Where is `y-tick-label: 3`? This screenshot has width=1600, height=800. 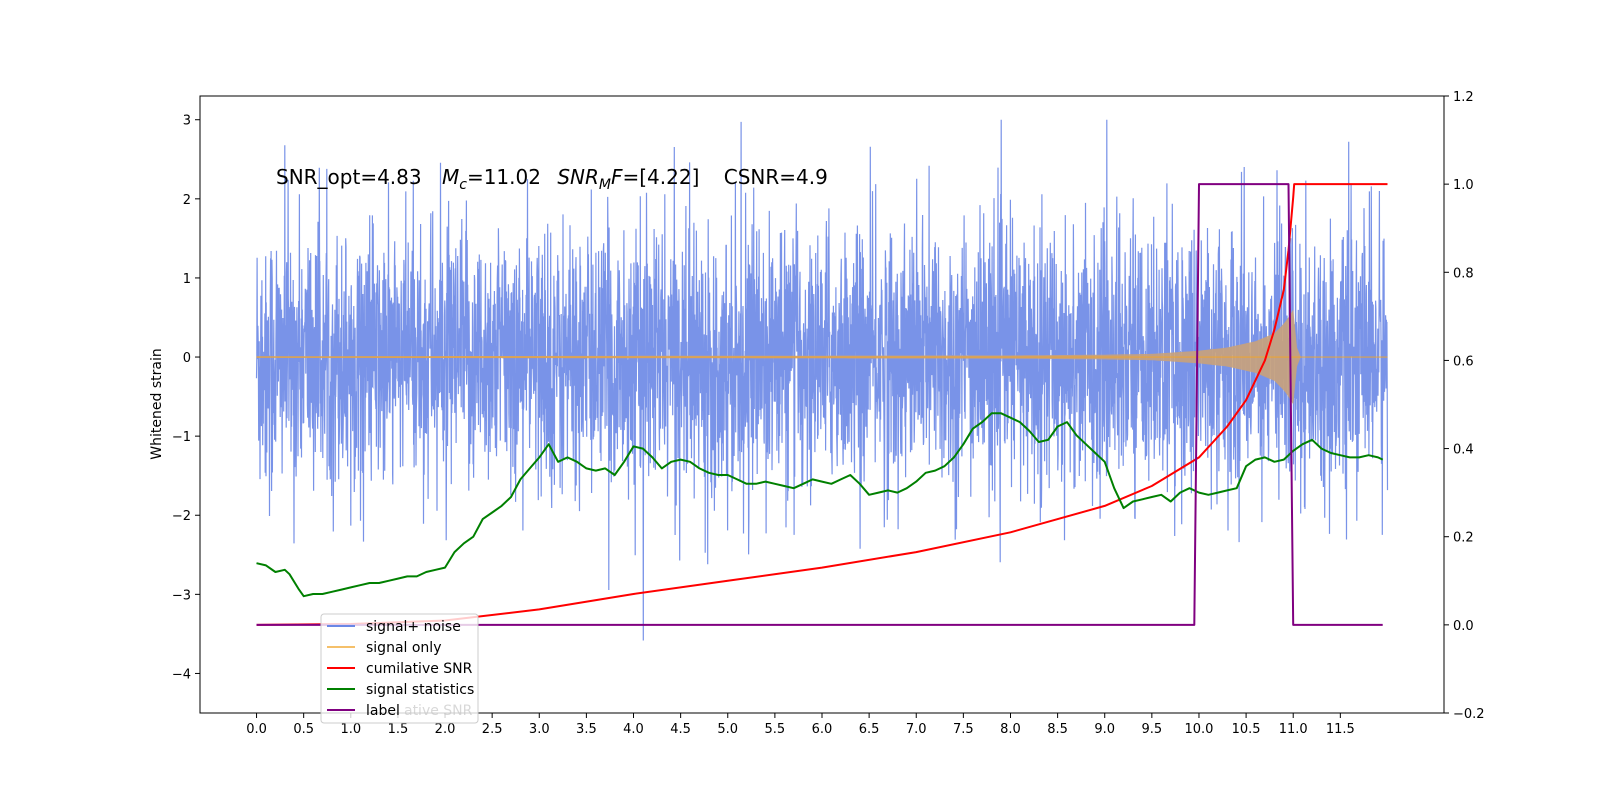 y-tick-label: 3 is located at coordinates (187, 121).